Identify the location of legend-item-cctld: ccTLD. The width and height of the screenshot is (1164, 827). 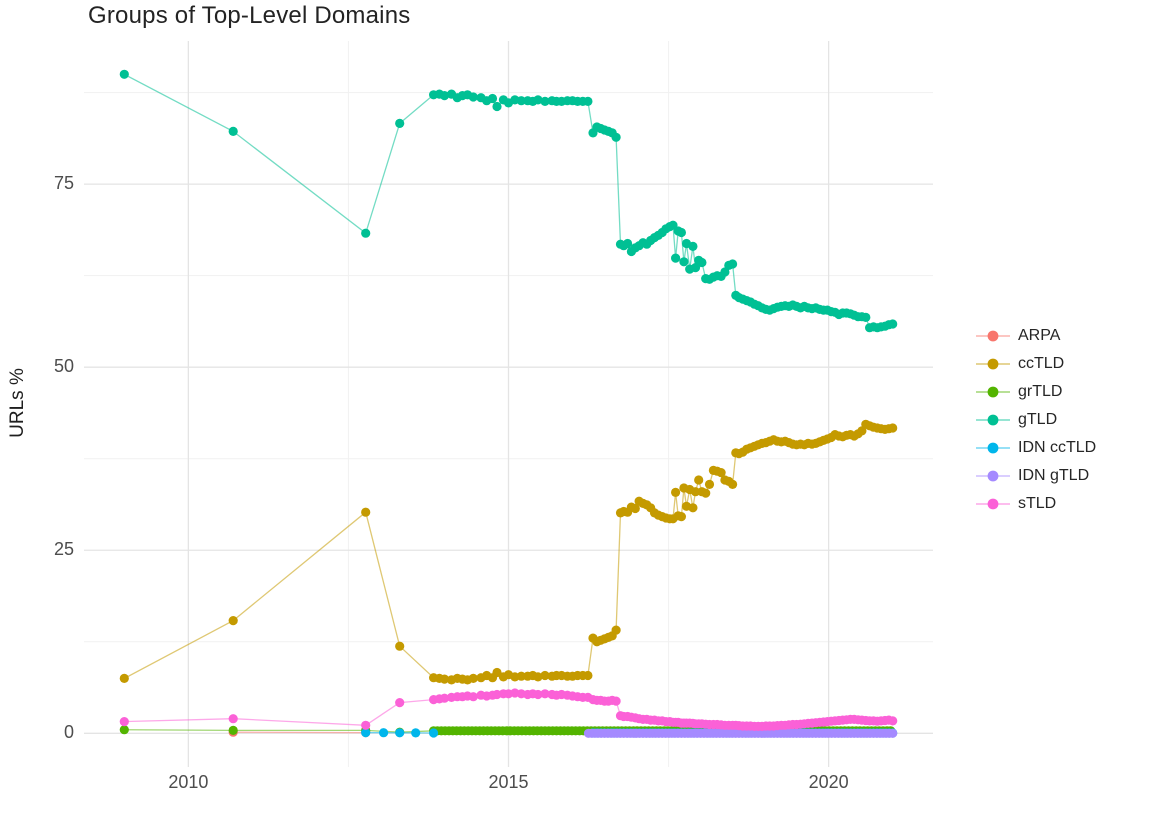
(1035, 364).